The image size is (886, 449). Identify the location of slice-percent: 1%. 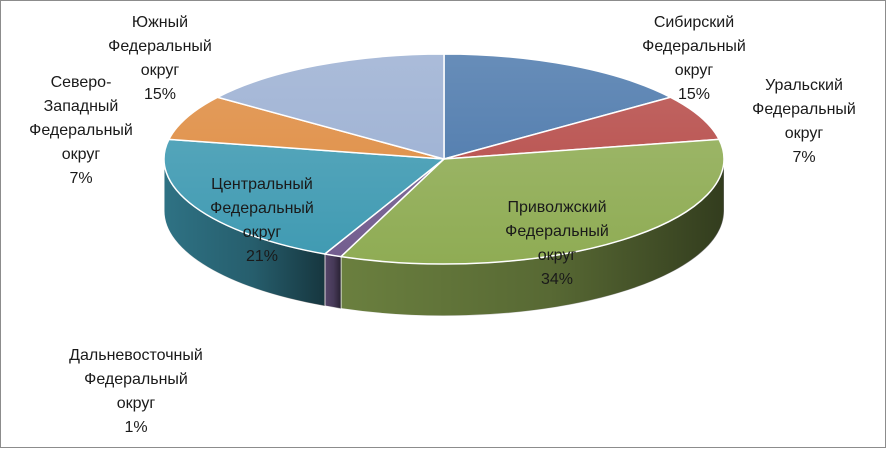
(136, 427).